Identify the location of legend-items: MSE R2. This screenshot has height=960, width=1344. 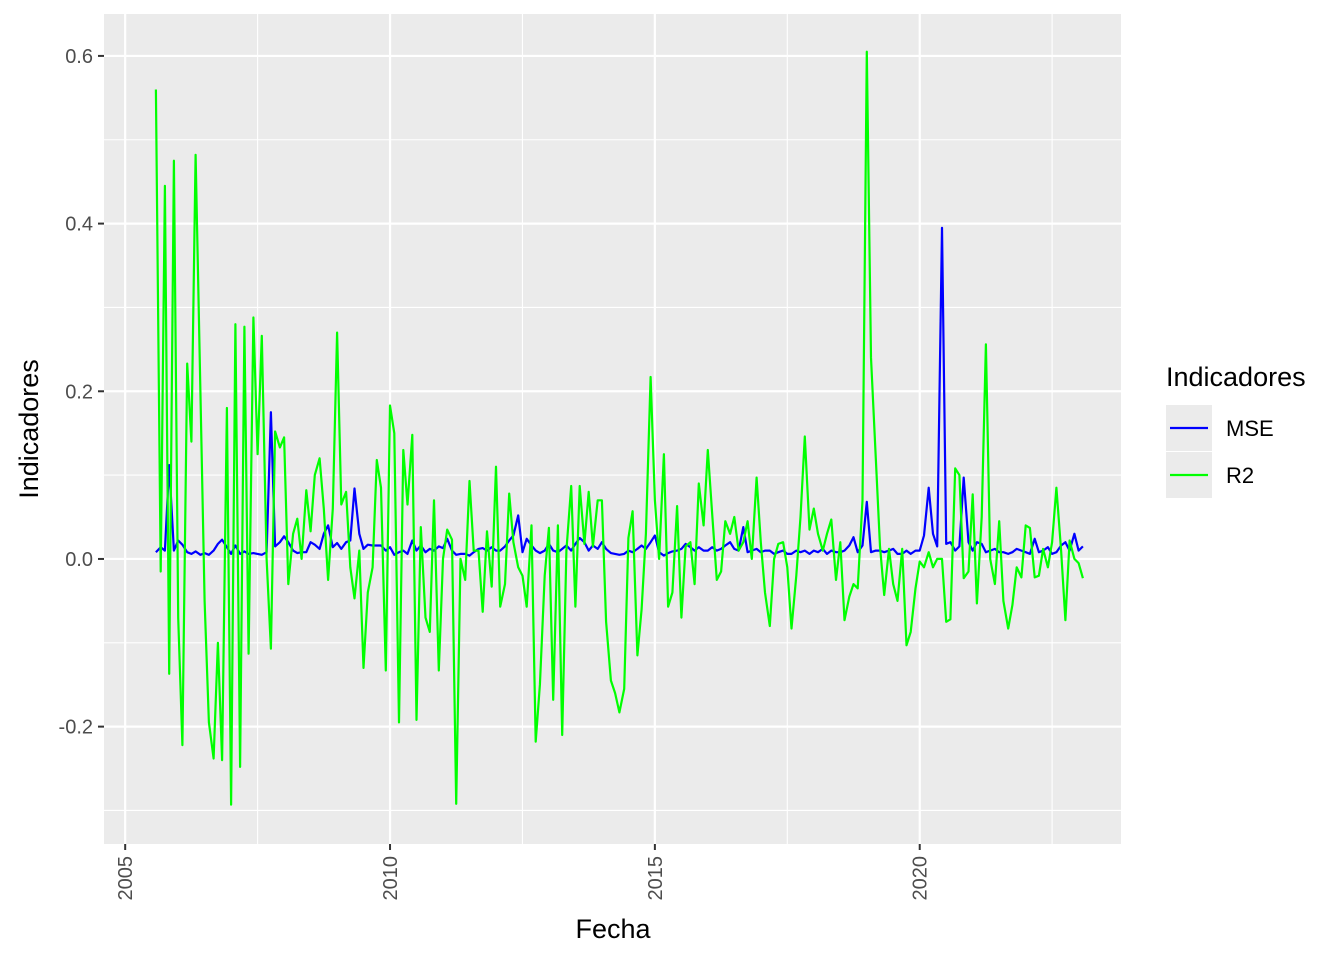
(1220, 451).